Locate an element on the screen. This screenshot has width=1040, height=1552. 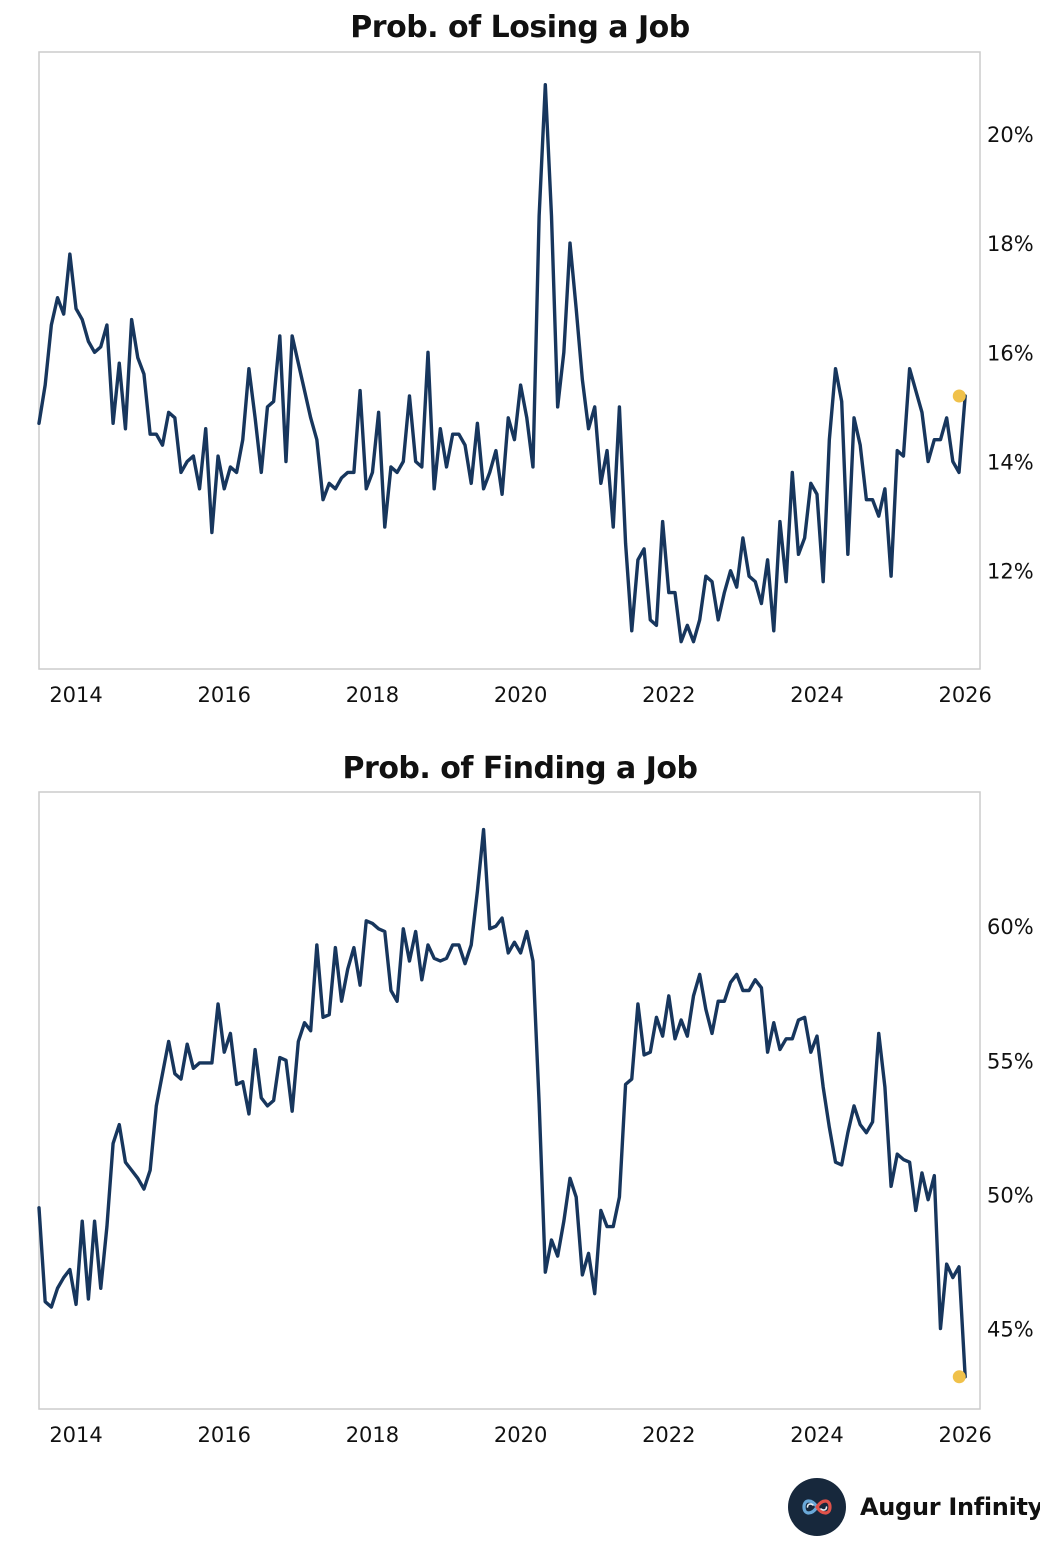
y-tick-label: 50% is located at coordinates (1010, 1195).